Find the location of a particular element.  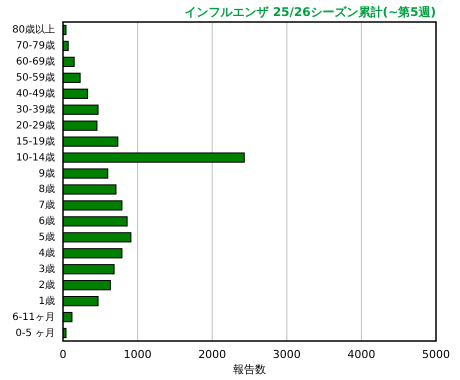

y-tick-label: 20-29歳 is located at coordinates (35, 125).